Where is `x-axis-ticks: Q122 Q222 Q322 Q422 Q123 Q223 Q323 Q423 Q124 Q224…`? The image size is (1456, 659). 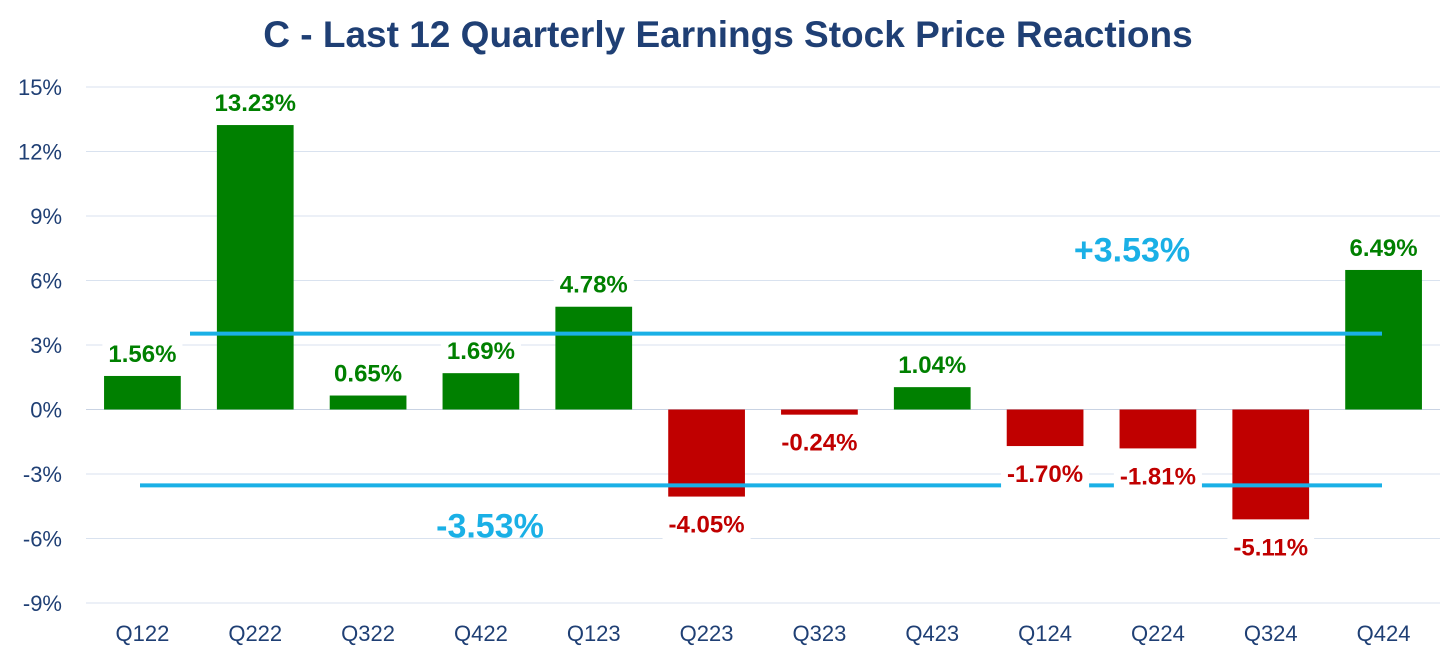
x-axis-ticks: Q122 Q222 Q322 Q422 Q123 Q223 Q323 Q423 Q124 Q224… is located at coordinates (763, 633).